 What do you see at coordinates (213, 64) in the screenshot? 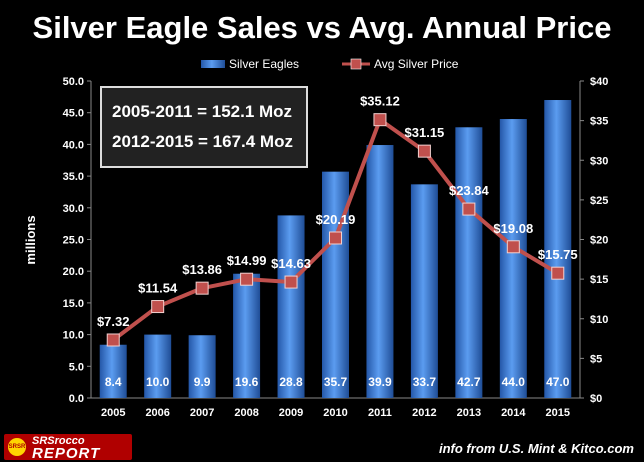
I see `legend-bar-swatch` at bounding box center [213, 64].